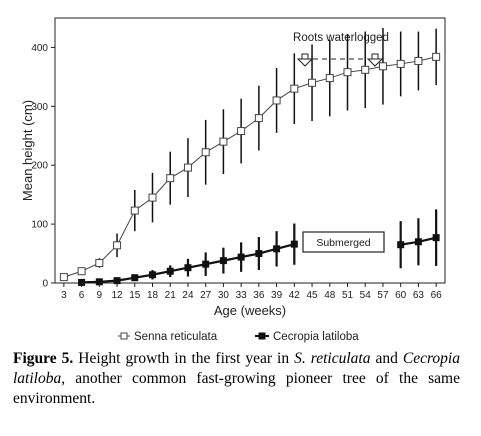  I want to click on x-tick-label: 48, so click(330, 295).